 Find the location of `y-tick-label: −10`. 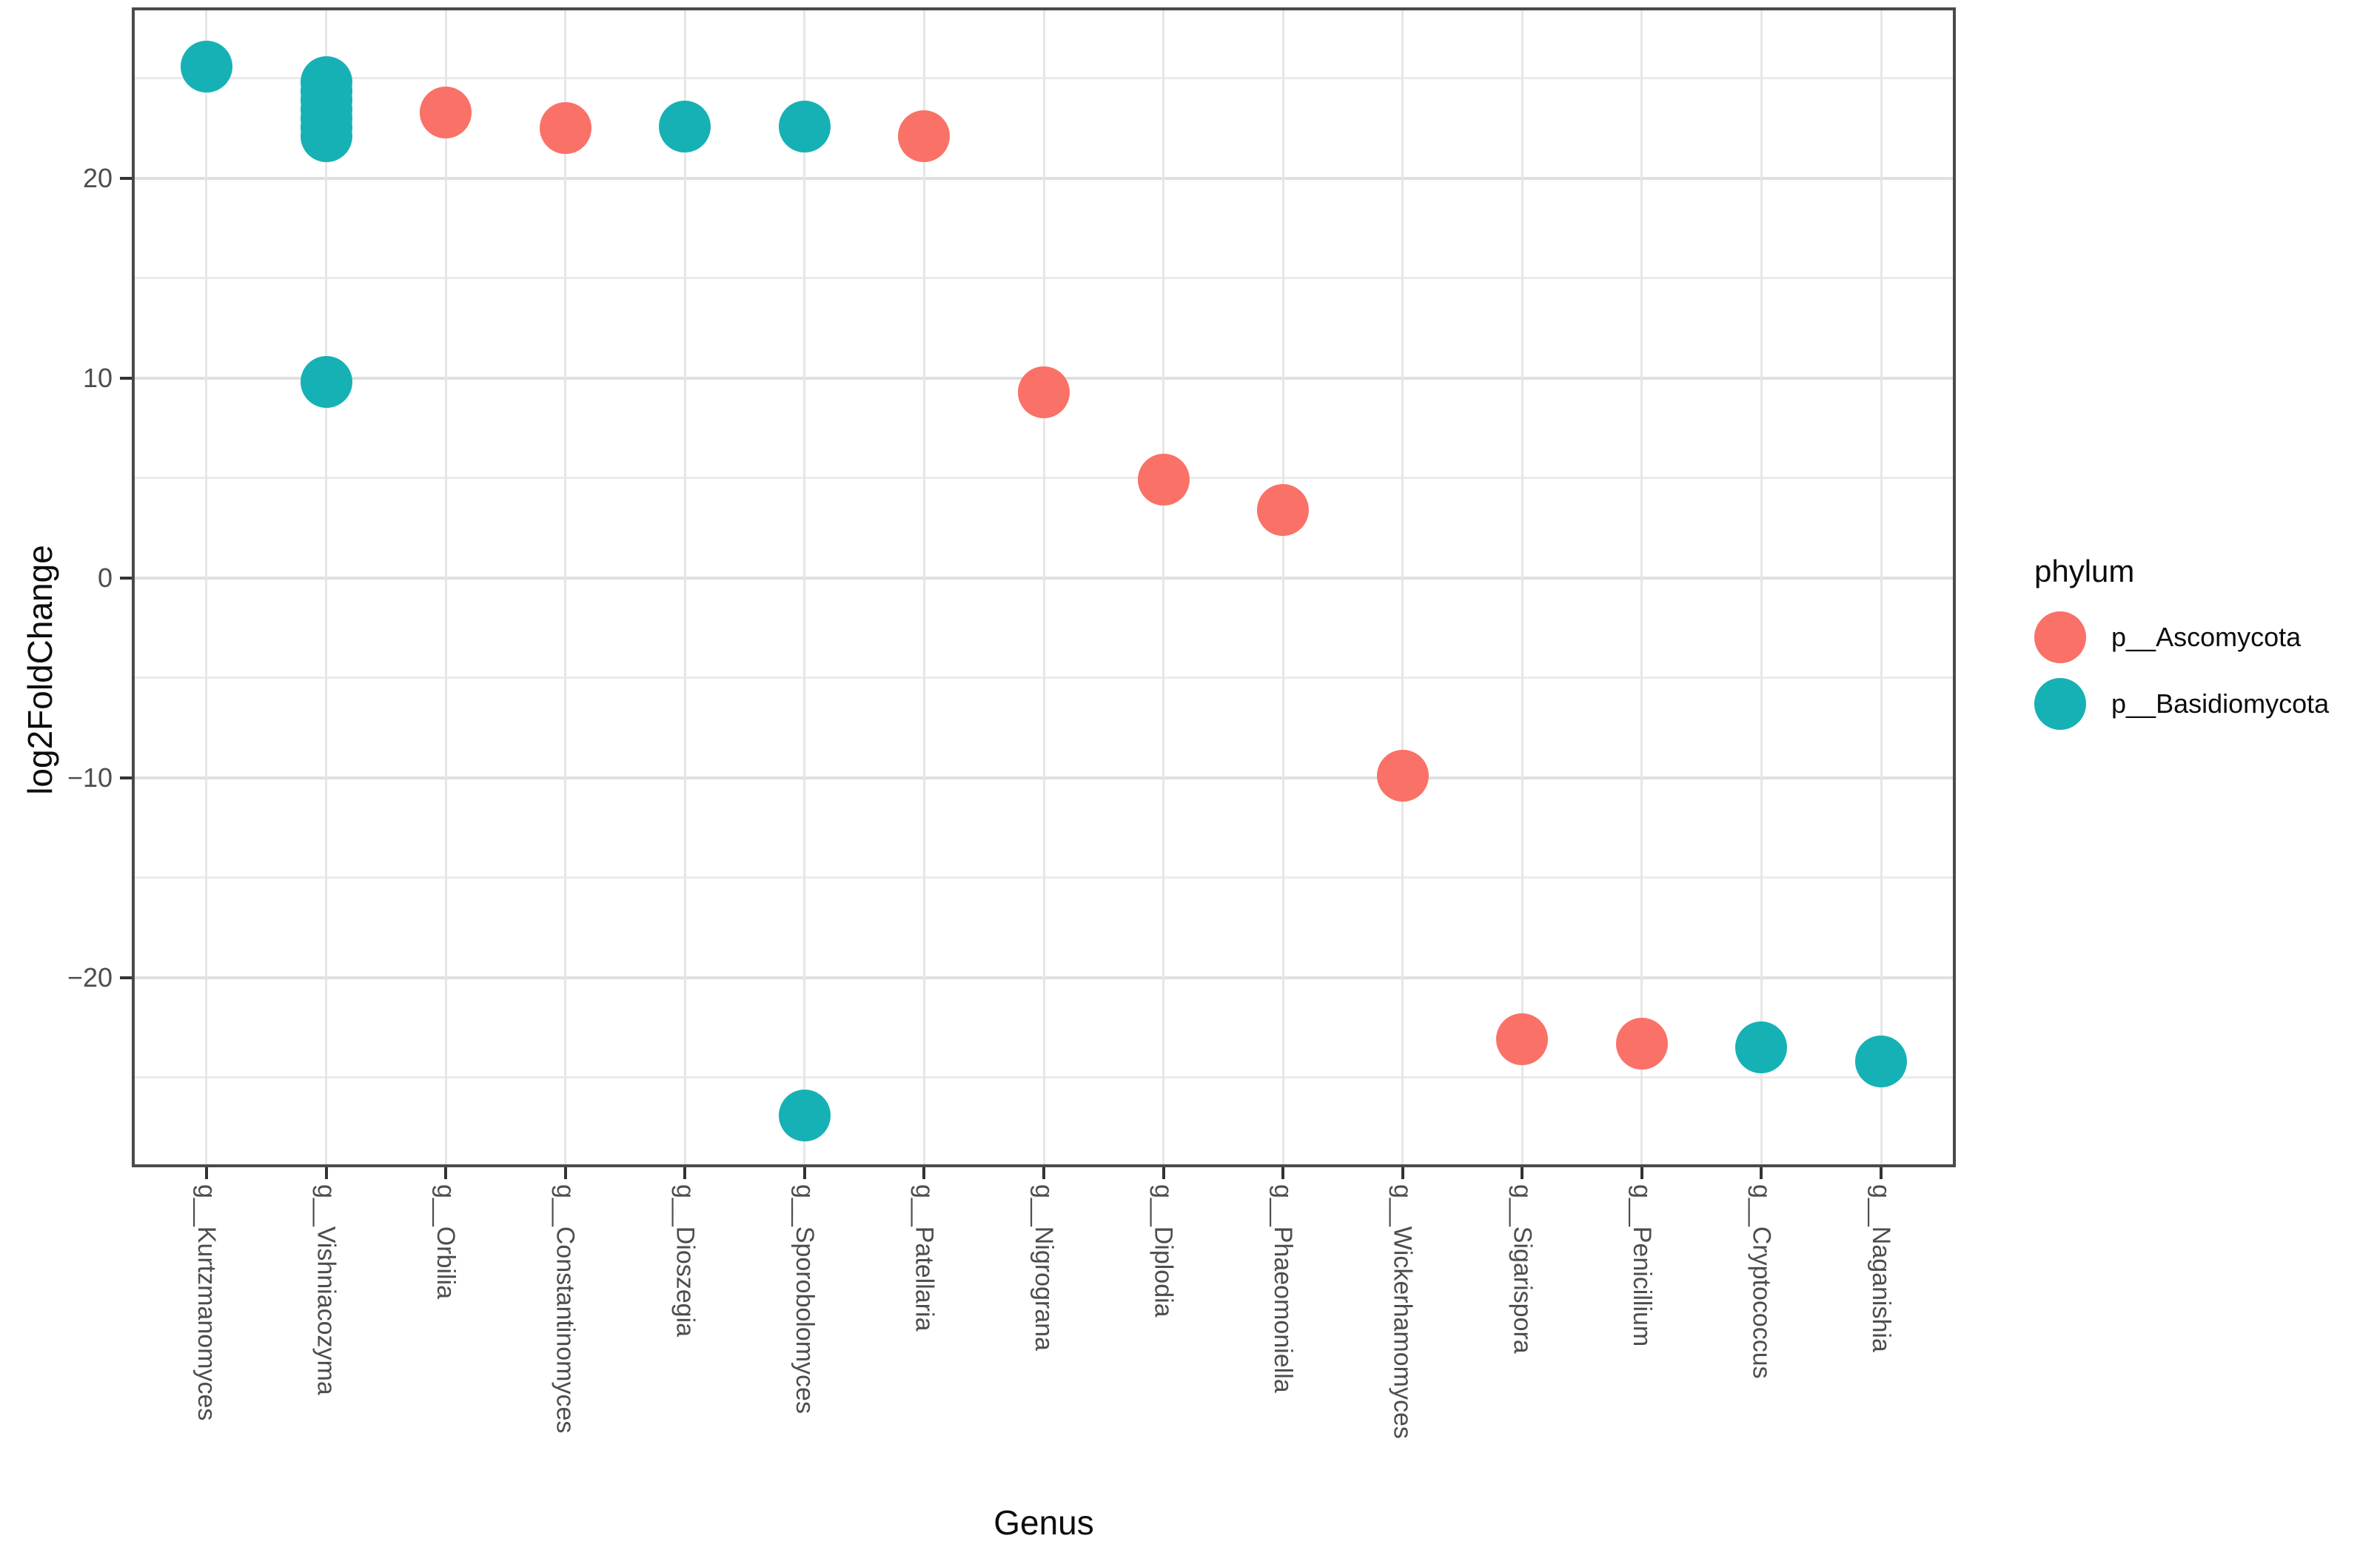

y-tick-label: −10 is located at coordinates (90, 778).